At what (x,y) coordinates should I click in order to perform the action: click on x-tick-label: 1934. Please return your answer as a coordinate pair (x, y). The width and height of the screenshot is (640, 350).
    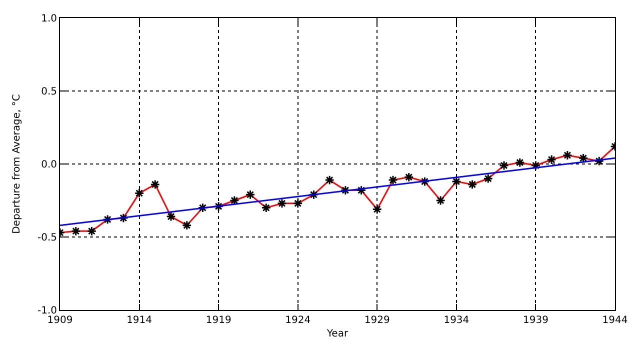
    Looking at the image, I should click on (457, 320).